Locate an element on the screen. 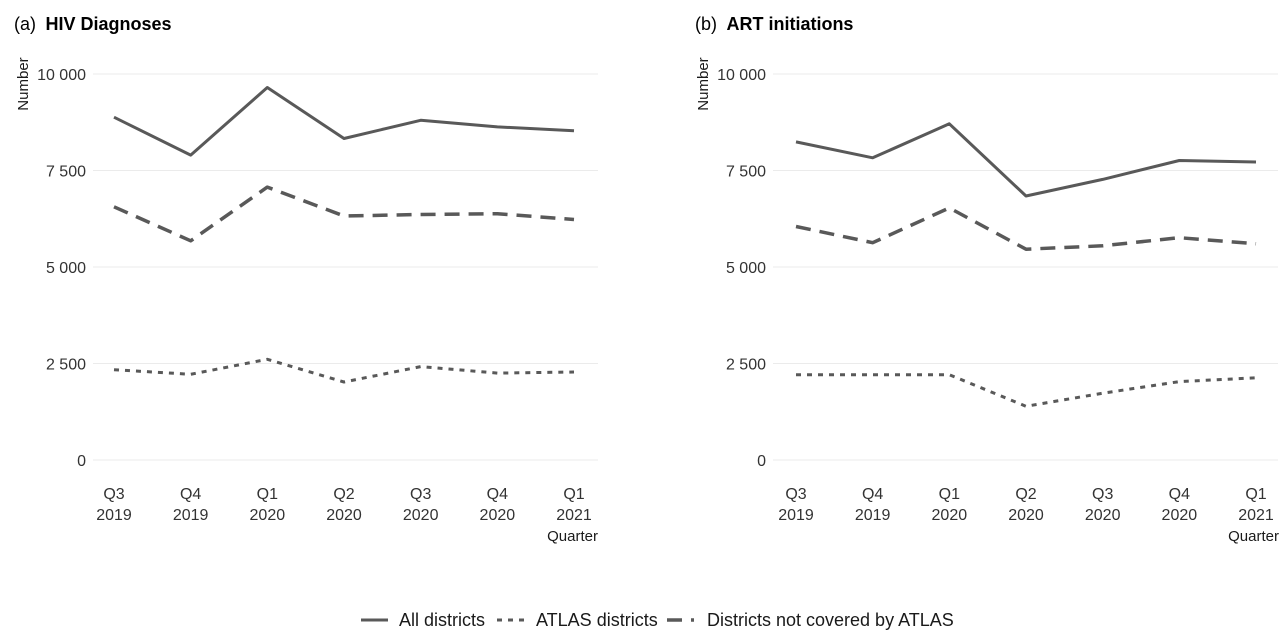 The width and height of the screenshot is (1282, 630). panel-b-xtick-label-year: 2021 is located at coordinates (1256, 515).